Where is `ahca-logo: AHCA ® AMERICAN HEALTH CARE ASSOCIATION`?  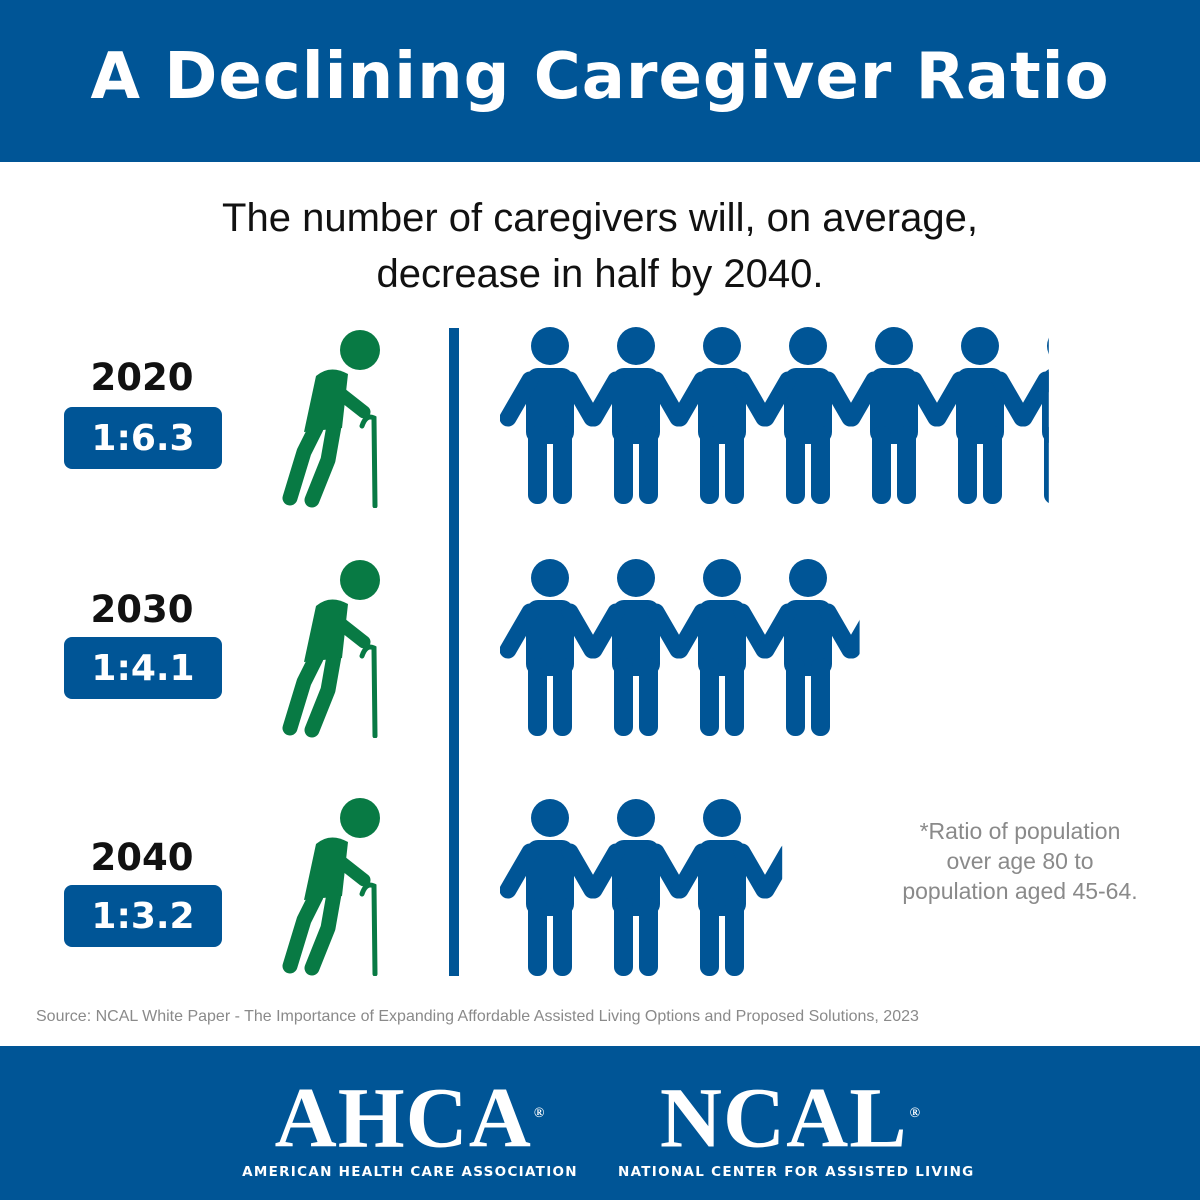
ahca-logo: AHCA ® AMERICAN HEALTH CARE ASSOCIATION is located at coordinates (410, 1127).